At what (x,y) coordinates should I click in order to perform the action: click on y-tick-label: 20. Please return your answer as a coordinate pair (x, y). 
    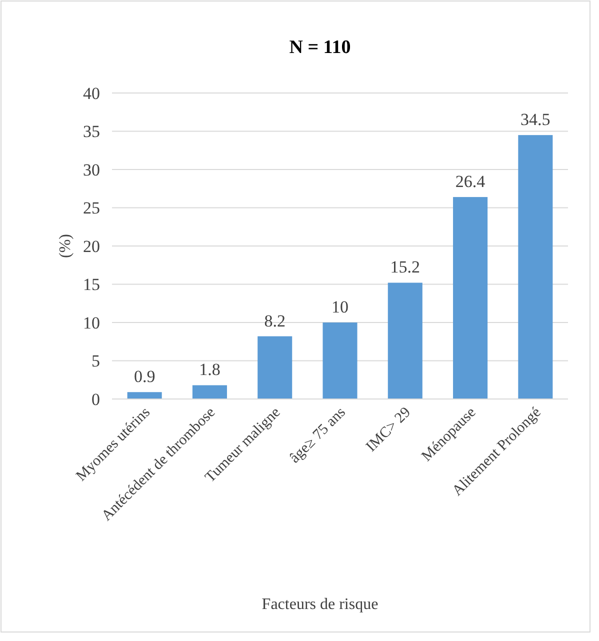
    Looking at the image, I should click on (91, 246).